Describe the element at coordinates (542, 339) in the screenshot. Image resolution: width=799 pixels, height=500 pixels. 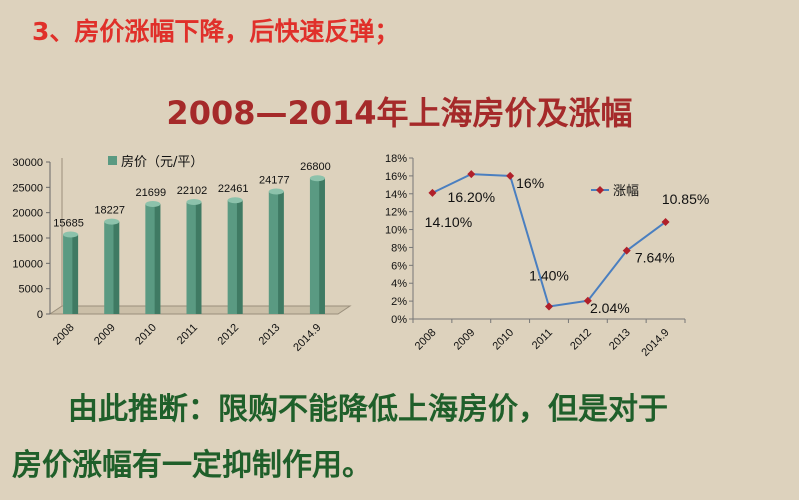
I see `line-x-tick-label: 2011` at that location.